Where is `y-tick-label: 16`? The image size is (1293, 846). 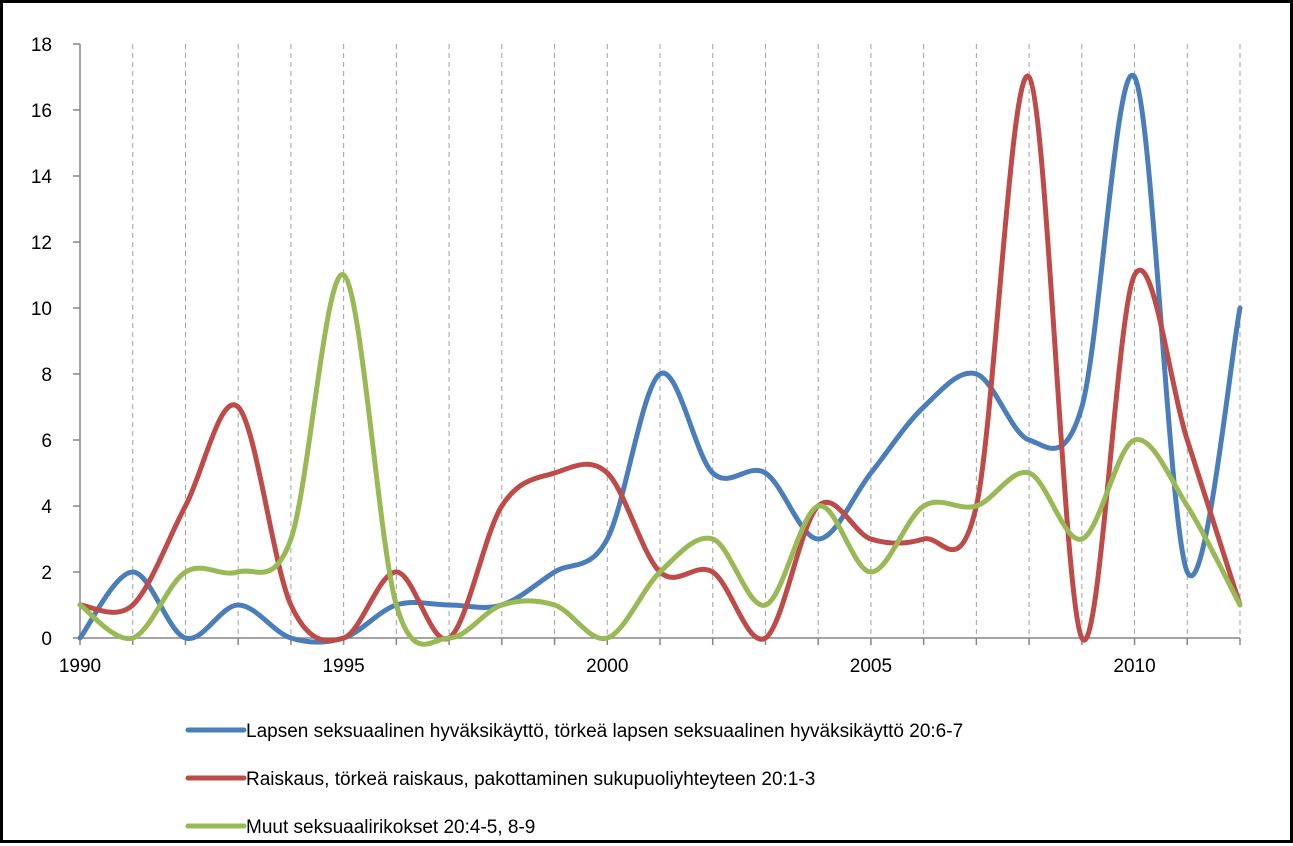
y-tick-label: 16 is located at coordinates (41, 111).